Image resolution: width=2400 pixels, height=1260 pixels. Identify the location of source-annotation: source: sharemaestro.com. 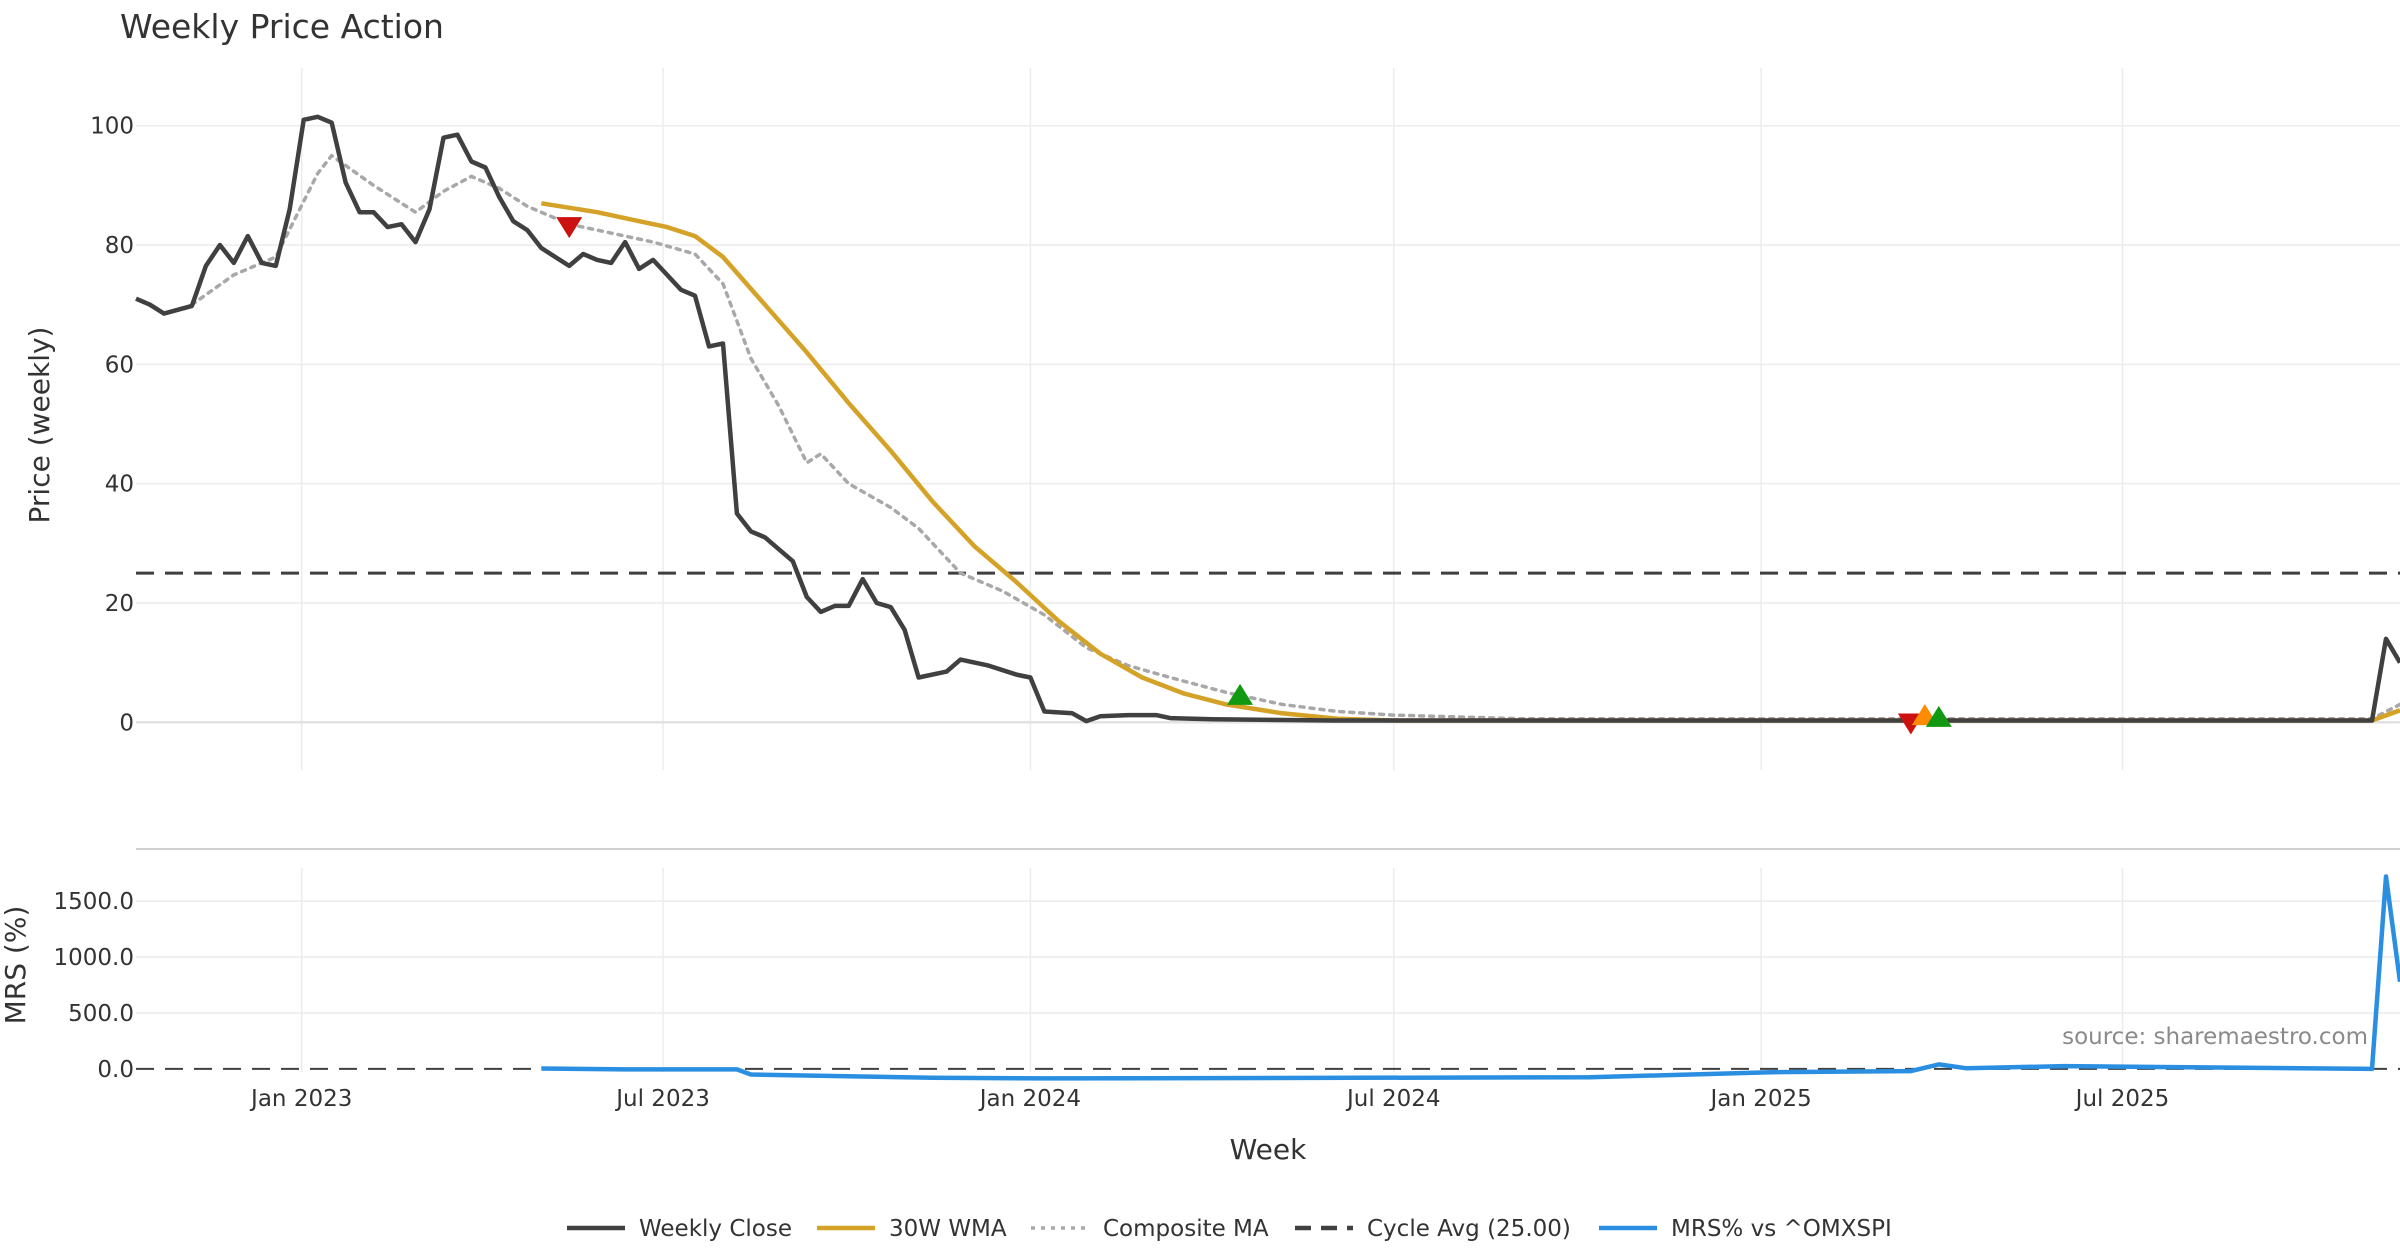
(2215, 1037).